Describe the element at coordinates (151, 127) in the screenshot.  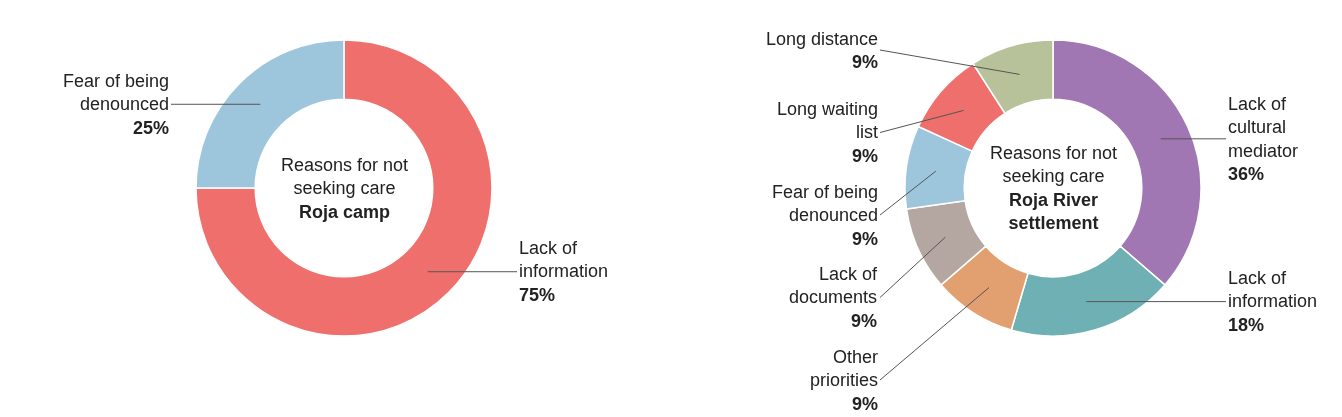
I see `data-label: 25%` at that location.